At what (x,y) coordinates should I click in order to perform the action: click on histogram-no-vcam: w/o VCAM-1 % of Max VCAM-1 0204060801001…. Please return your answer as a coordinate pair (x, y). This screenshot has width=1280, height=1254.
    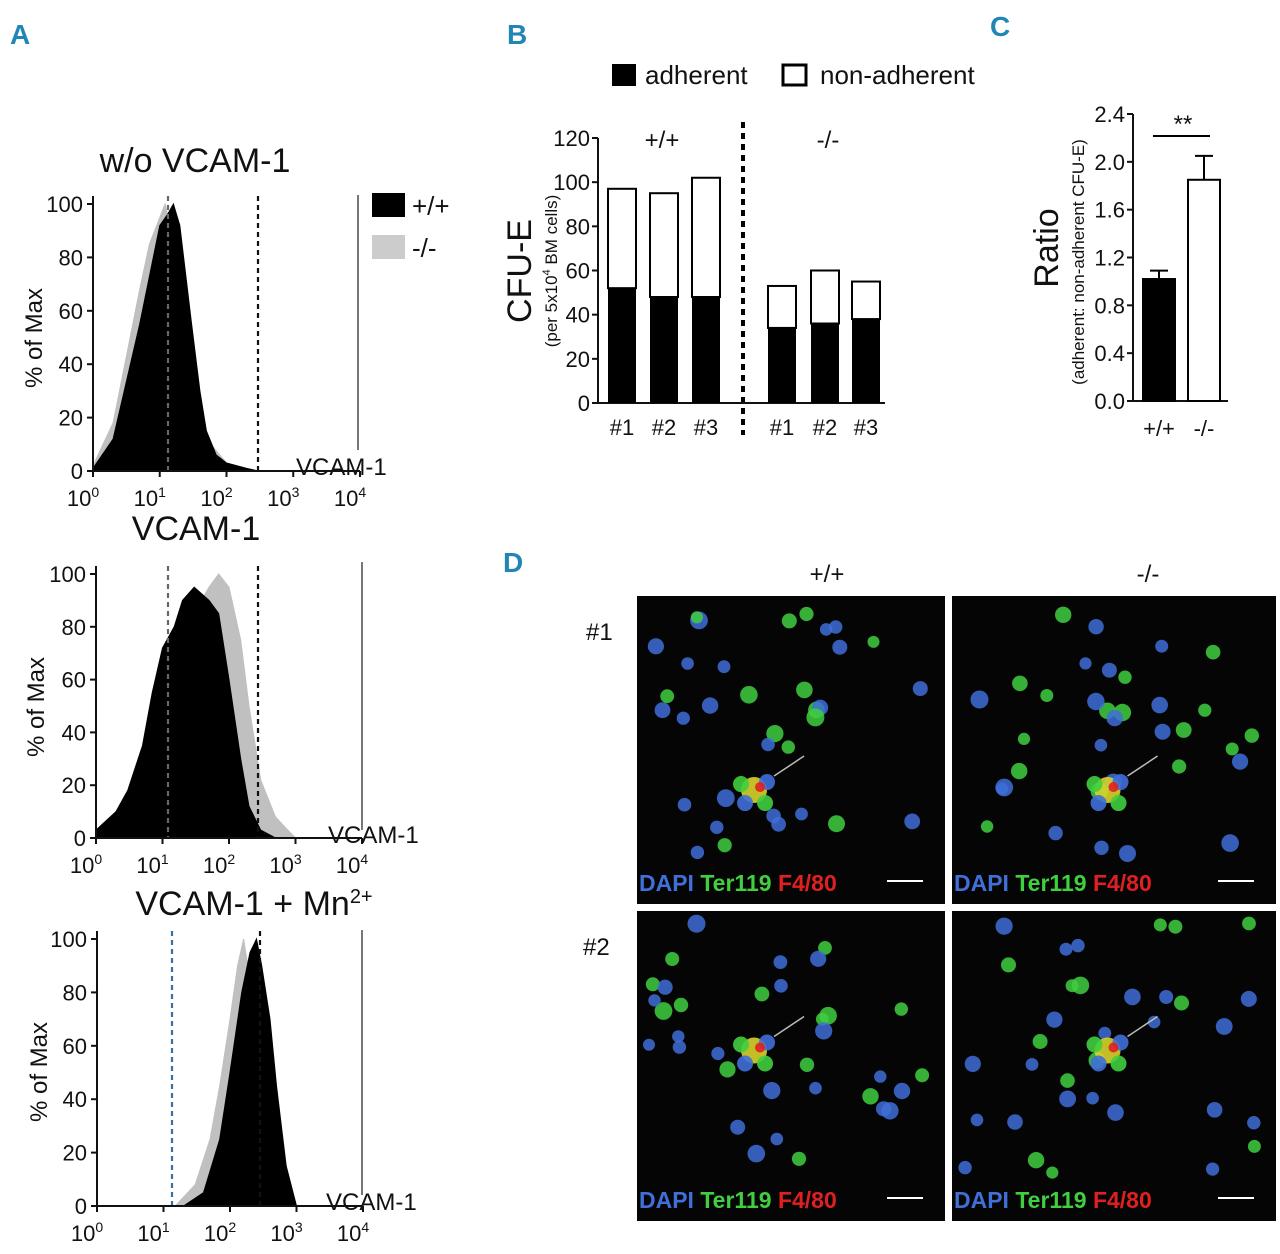
    Looking at the image, I should click on (204, 326).